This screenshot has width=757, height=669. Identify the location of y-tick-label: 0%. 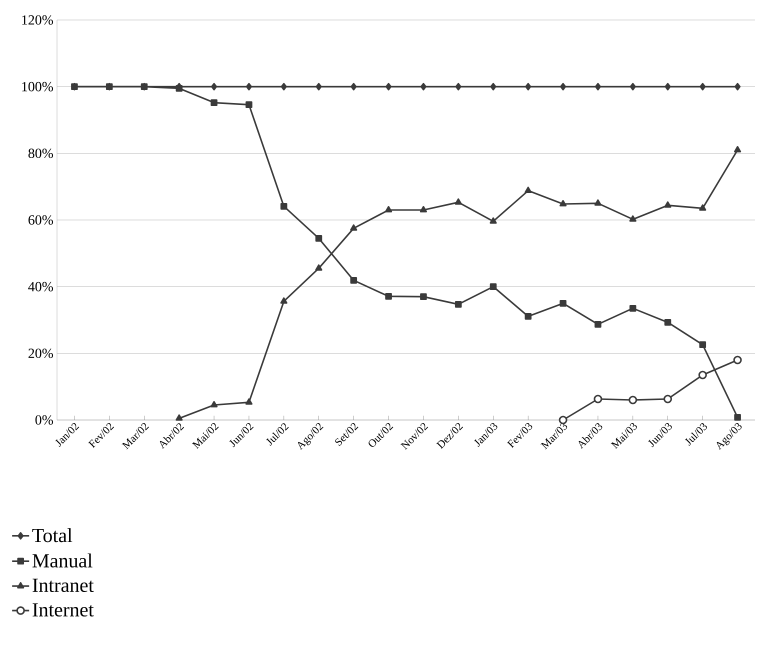
(44, 420).